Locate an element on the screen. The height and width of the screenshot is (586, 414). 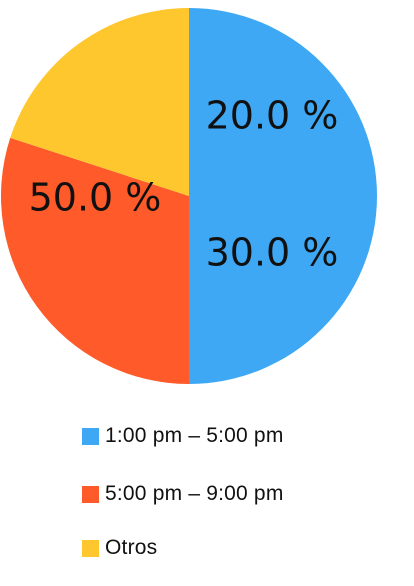
legend-item-3: Otros is located at coordinates (119, 548).